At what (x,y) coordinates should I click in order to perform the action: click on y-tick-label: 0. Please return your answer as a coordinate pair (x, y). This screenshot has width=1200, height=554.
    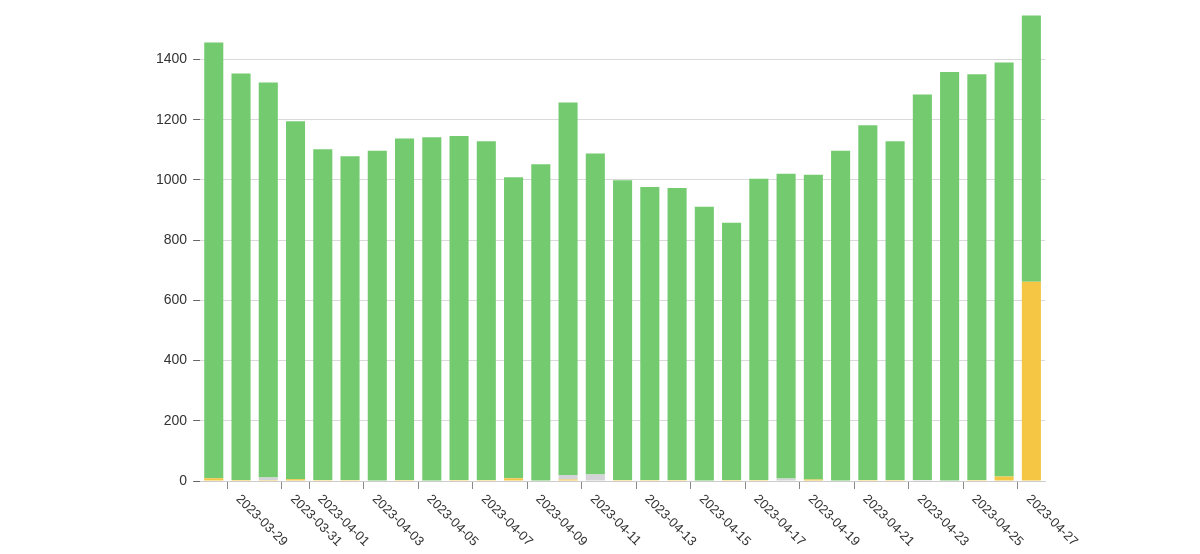
    Looking at the image, I should click on (183, 479).